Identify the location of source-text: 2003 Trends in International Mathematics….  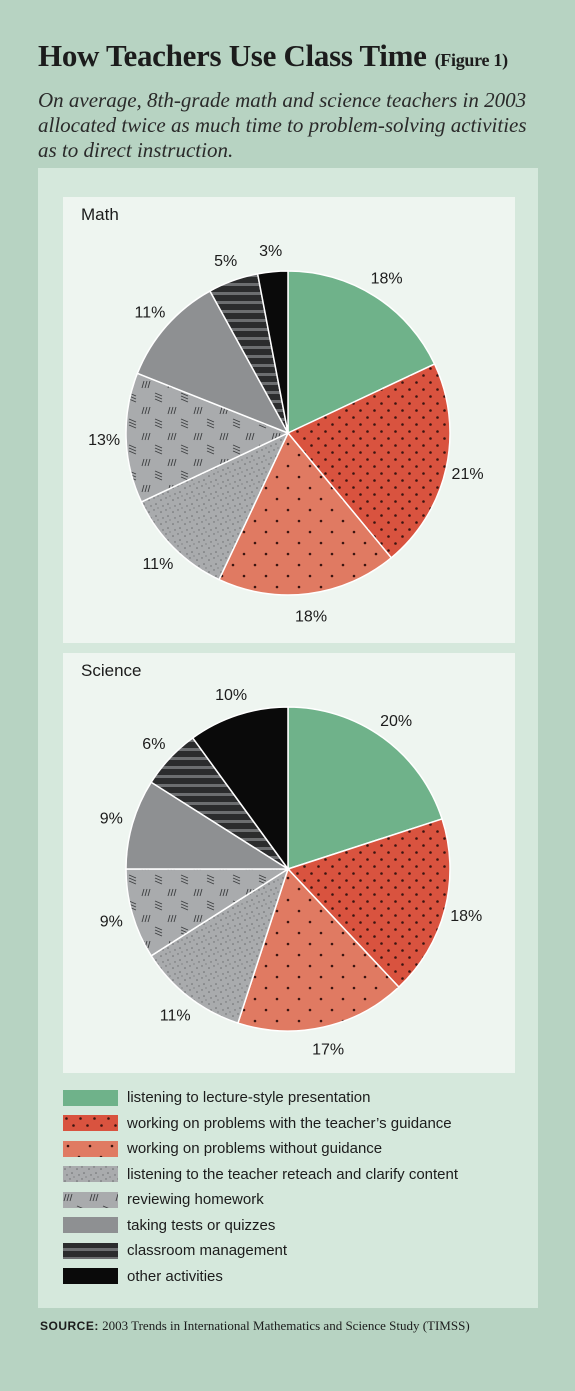
(286, 1325).